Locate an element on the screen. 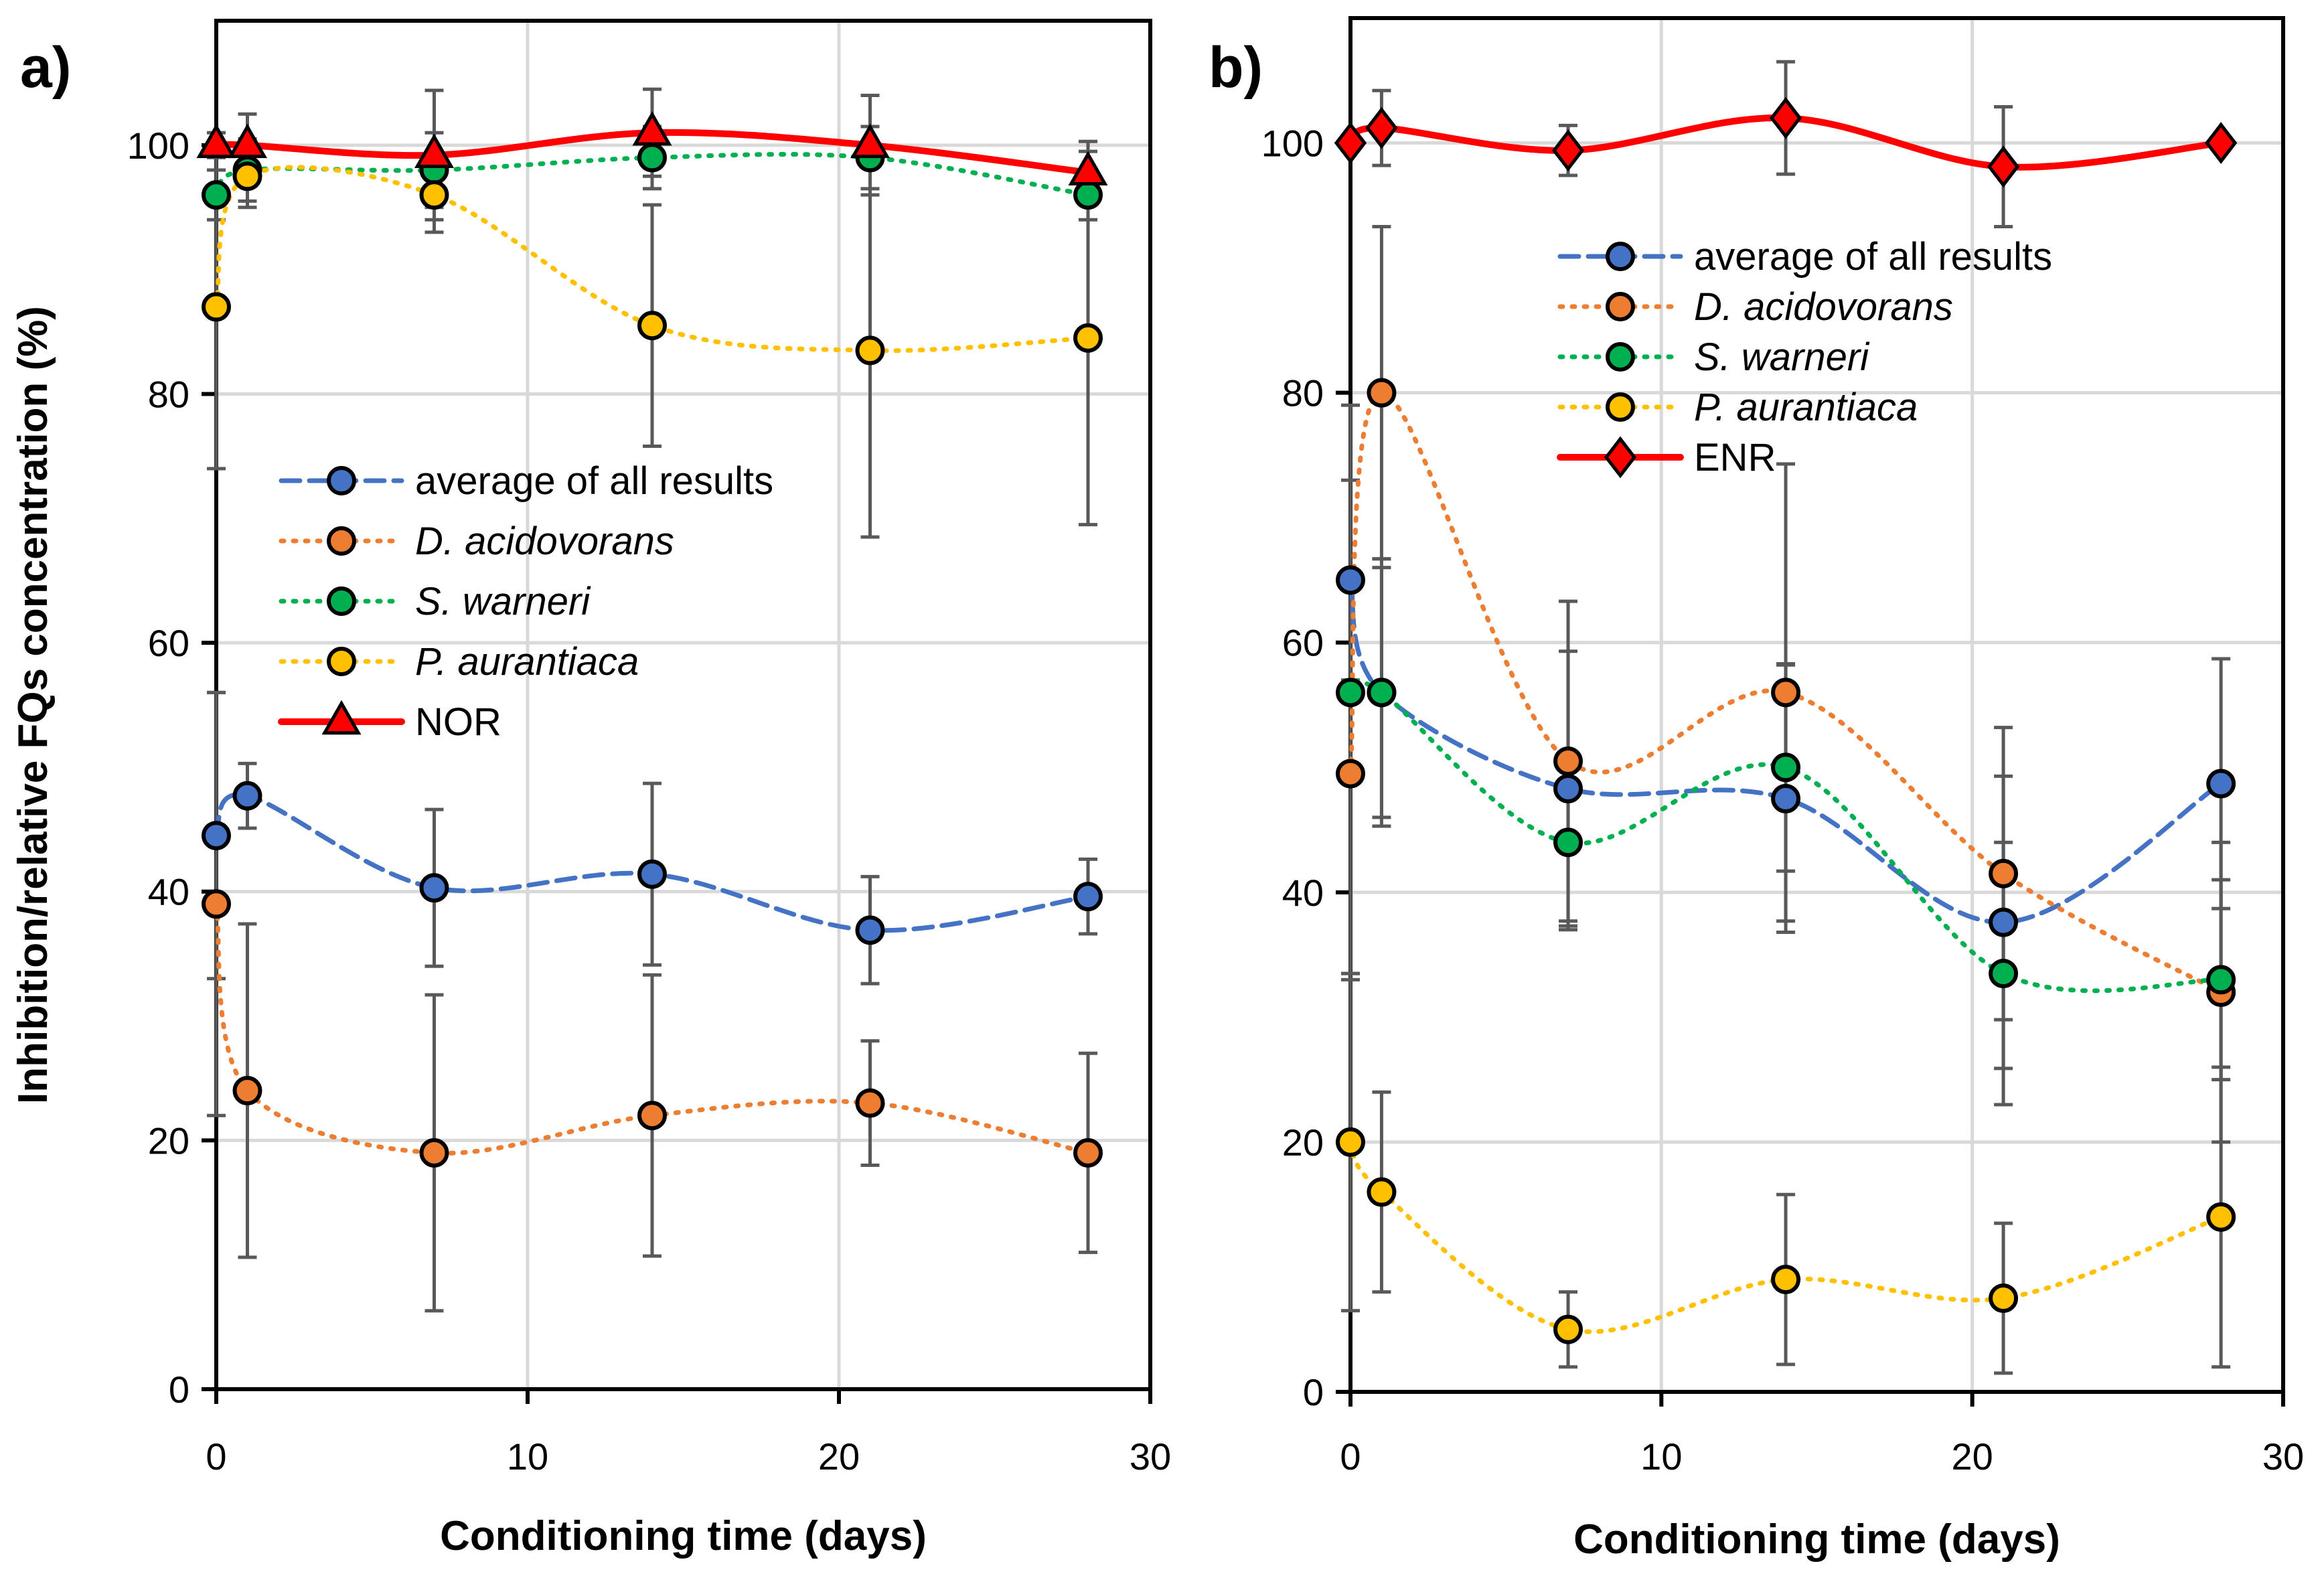 Image resolution: width=2324 pixels, height=1582 pixels. panel-label: a) is located at coordinates (45, 67).